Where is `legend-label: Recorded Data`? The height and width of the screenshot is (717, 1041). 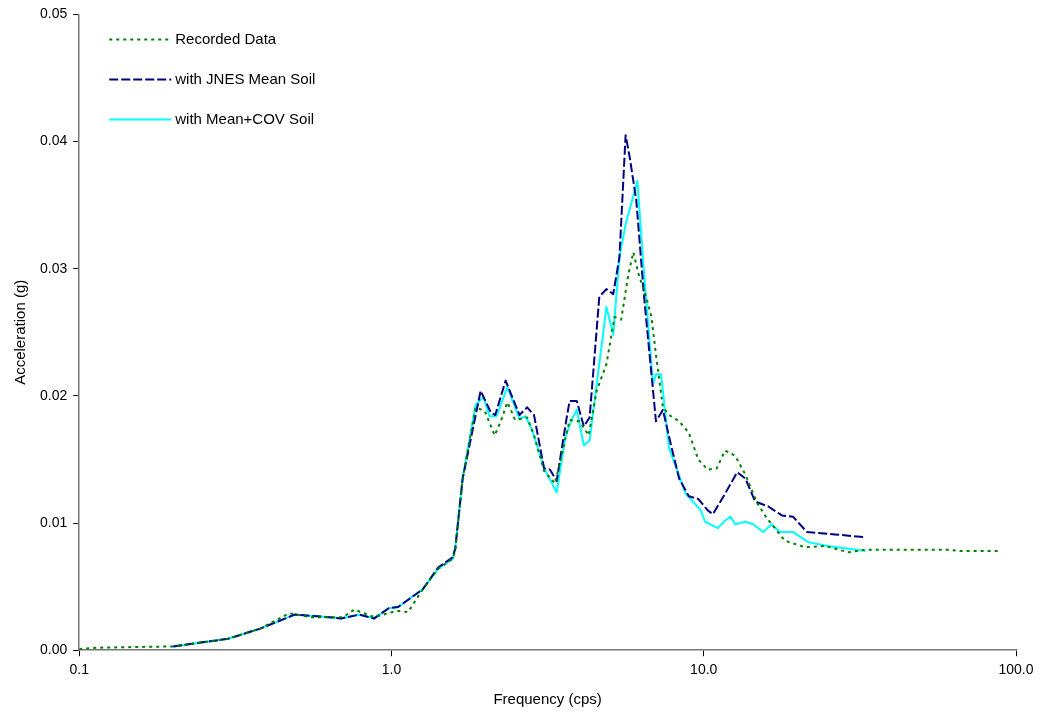
legend-label: Recorded Data is located at coordinates (226, 38).